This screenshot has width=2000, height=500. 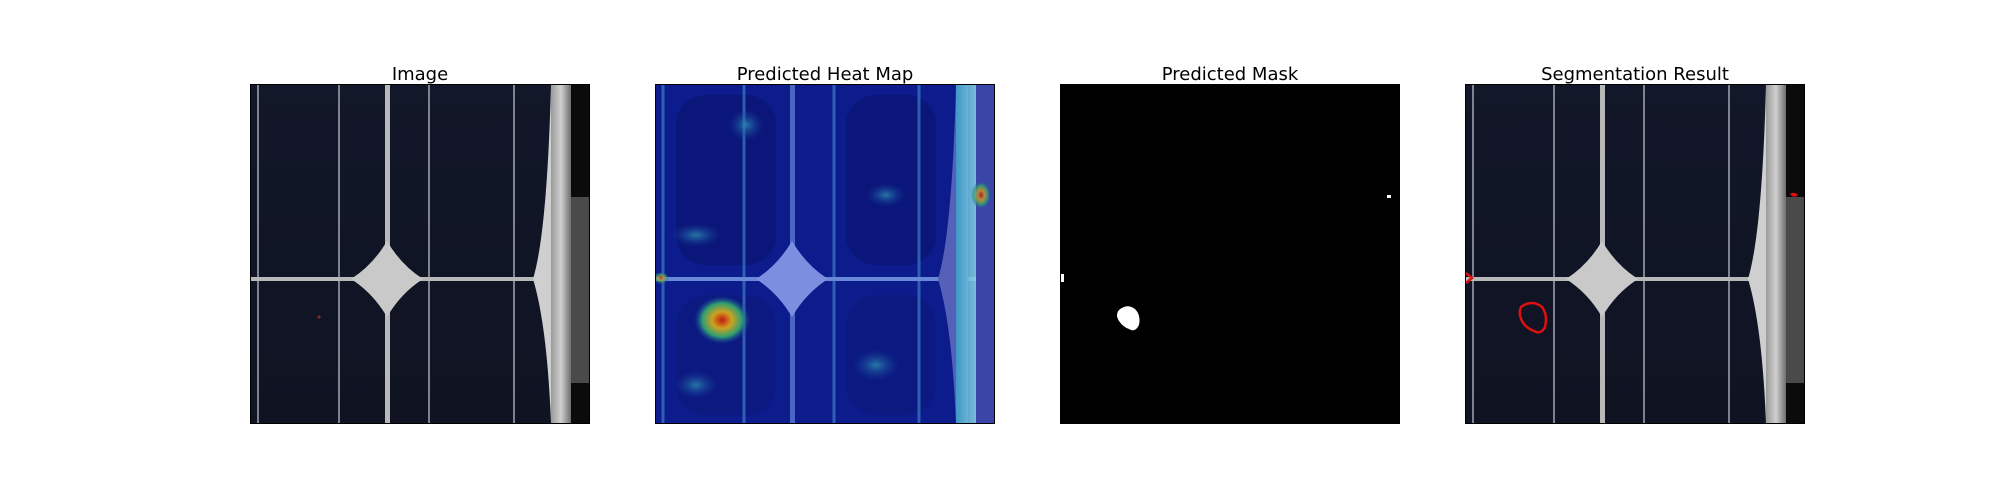 What do you see at coordinates (1230, 74) in the screenshot?
I see `panel-title: Predicted Mask` at bounding box center [1230, 74].